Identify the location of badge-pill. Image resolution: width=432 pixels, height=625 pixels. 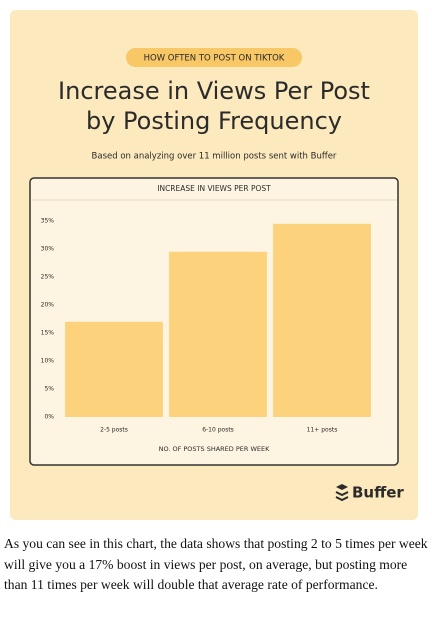
(214, 57).